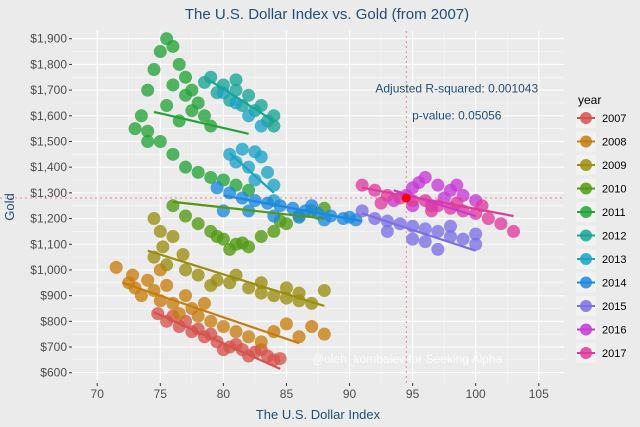 This screenshot has width=640, height=427. What do you see at coordinates (53, 321) in the screenshot?
I see `y-tick-label: $800` at bounding box center [53, 321].